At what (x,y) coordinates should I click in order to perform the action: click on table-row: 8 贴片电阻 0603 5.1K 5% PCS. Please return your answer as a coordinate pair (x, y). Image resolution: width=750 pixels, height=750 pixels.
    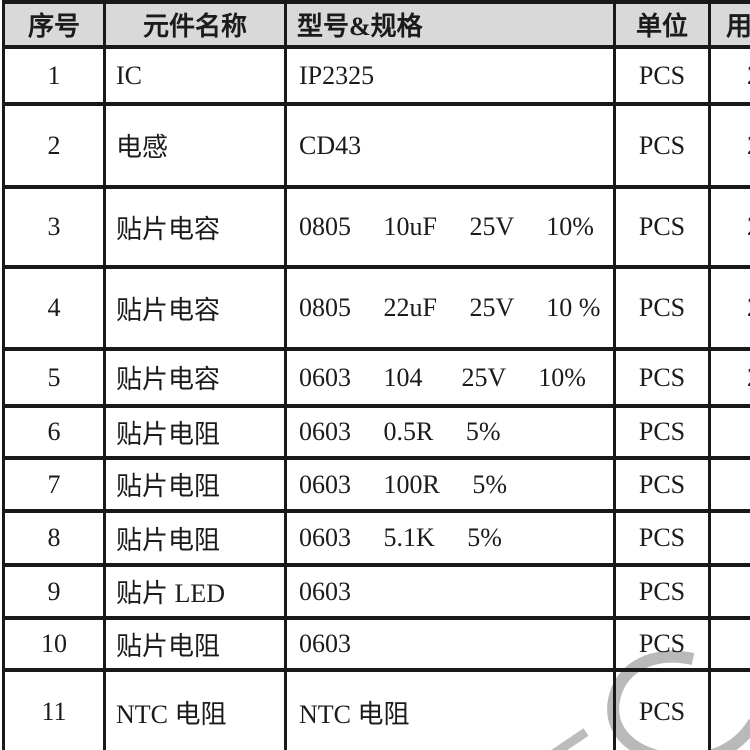
    Looking at the image, I should click on (376, 538).